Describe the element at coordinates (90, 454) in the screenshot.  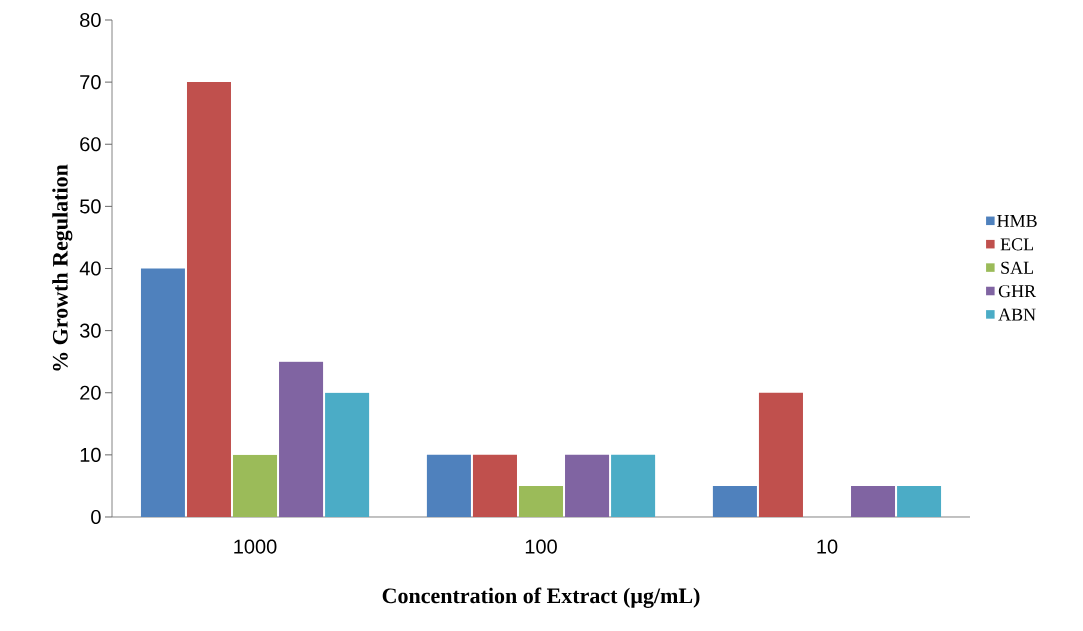
I see `y-tick-label: 10` at that location.